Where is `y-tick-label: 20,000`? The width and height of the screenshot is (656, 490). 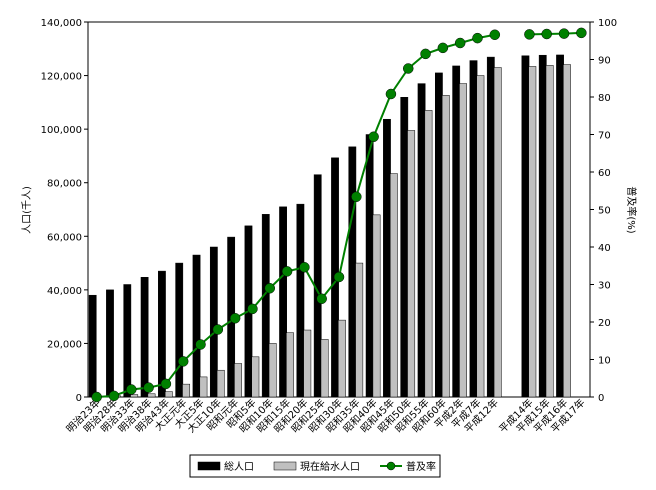 y-tick-label: 20,000 is located at coordinates (64, 344).